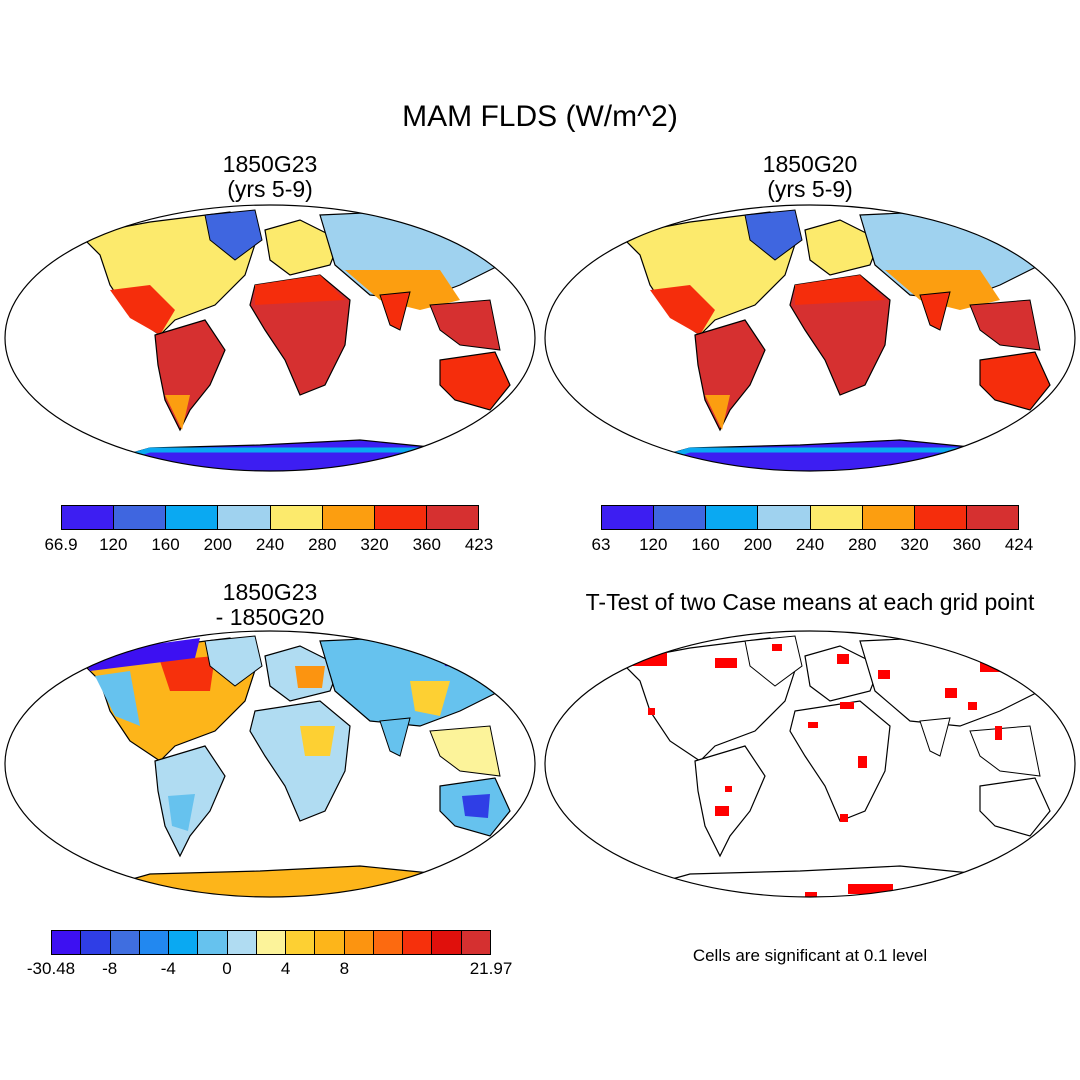 Image resolution: width=1080 pixels, height=1080 pixels. I want to click on panel1-north-america-south, so click(142, 310).